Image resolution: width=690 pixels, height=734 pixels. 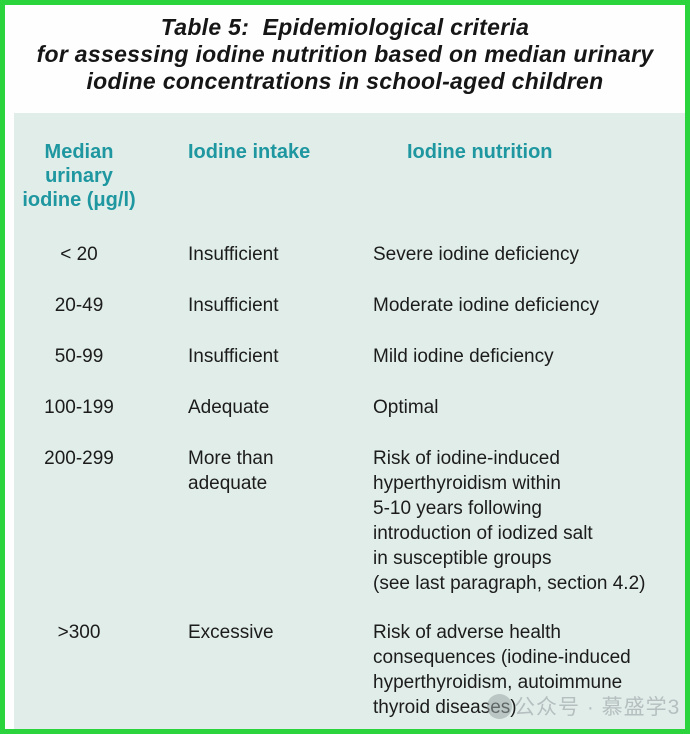 I want to click on cell-median-urinary-iodine: 100-199, so click(x=79, y=407).